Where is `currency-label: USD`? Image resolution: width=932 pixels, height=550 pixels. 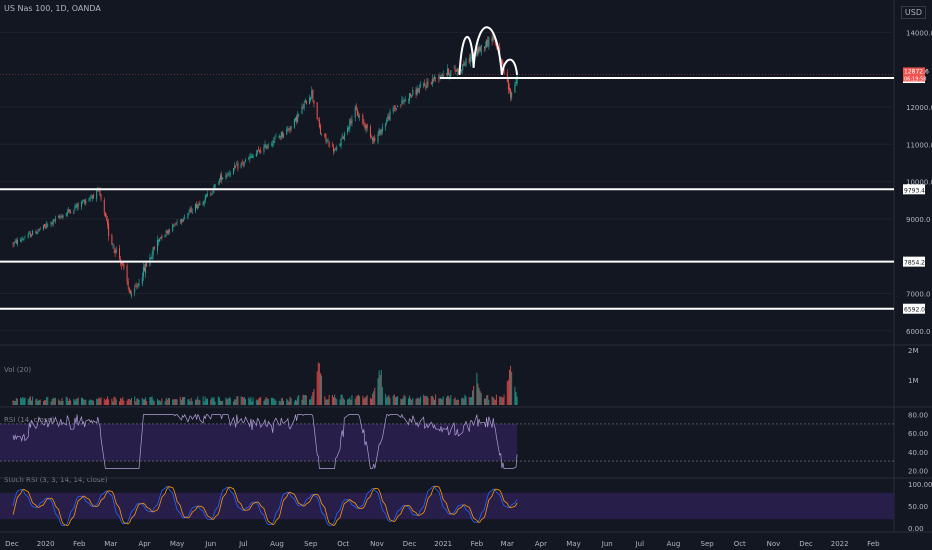 currency-label: USD is located at coordinates (913, 12).